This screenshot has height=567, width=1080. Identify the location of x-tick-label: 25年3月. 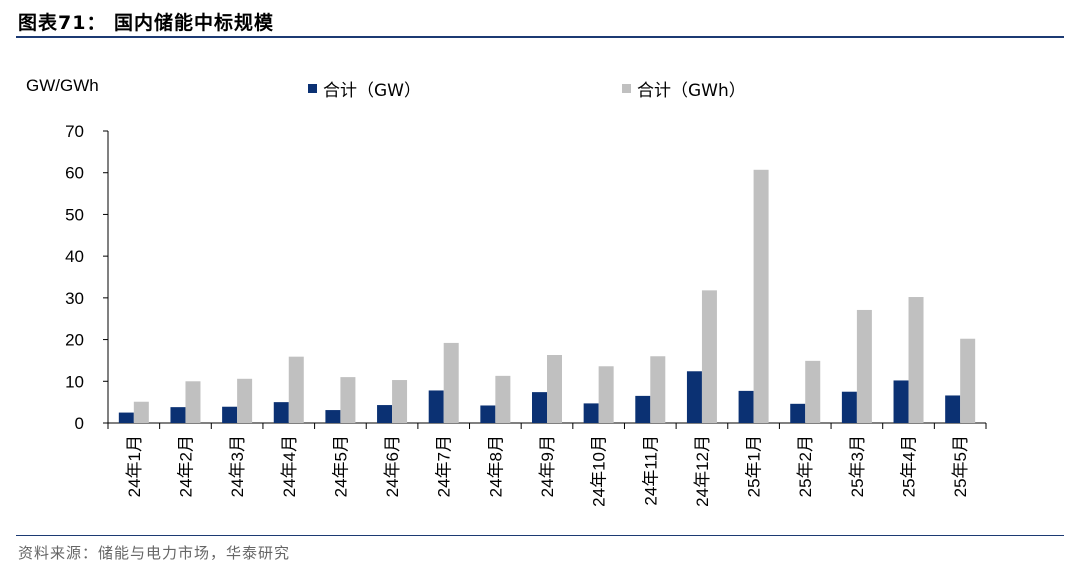
(857, 466).